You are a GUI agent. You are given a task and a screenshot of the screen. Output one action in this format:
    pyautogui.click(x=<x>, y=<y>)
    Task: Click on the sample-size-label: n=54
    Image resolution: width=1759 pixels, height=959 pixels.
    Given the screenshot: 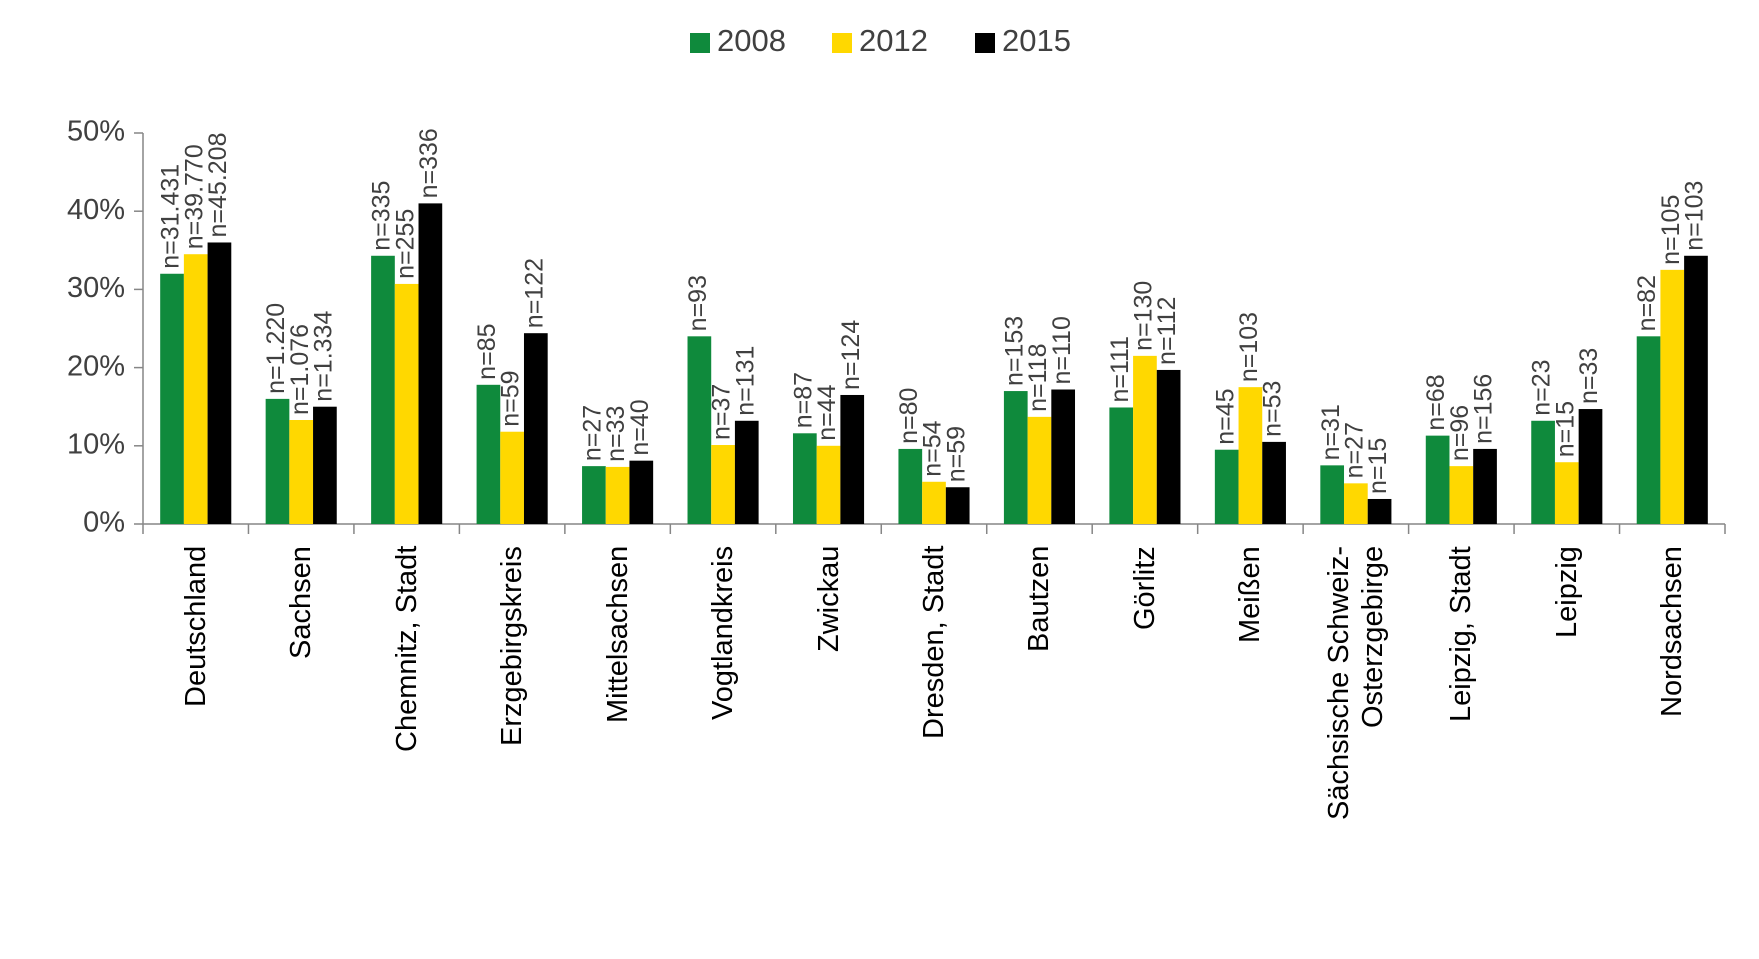 What is the action you would take?
    pyautogui.click(x=933, y=448)
    